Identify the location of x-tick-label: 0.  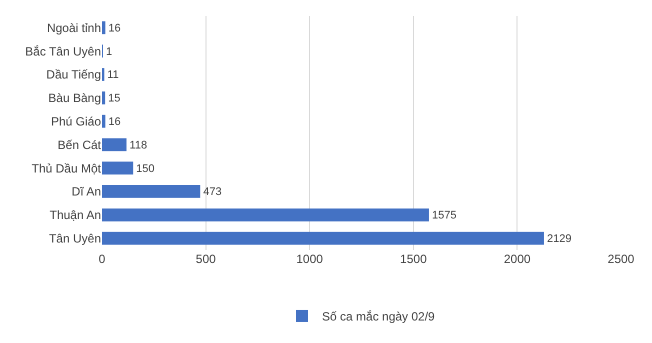
(102, 259).